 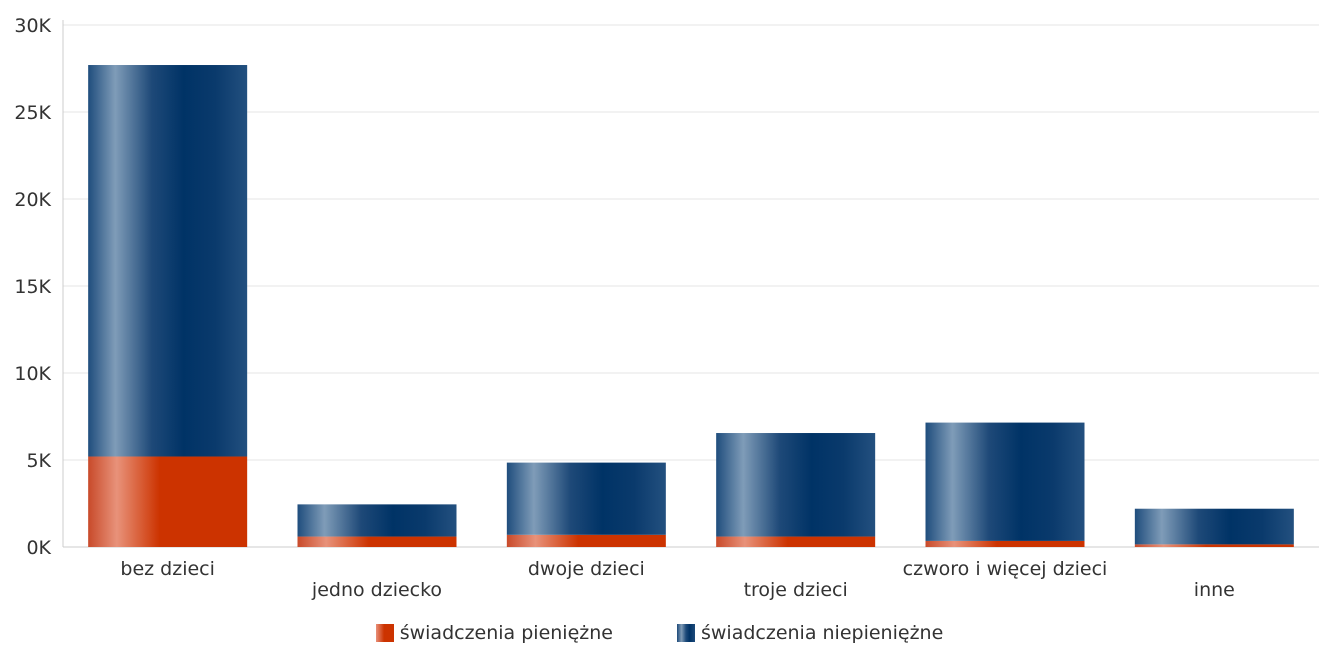 I want to click on x-category-label: dwoje dzieci, so click(x=586, y=569).